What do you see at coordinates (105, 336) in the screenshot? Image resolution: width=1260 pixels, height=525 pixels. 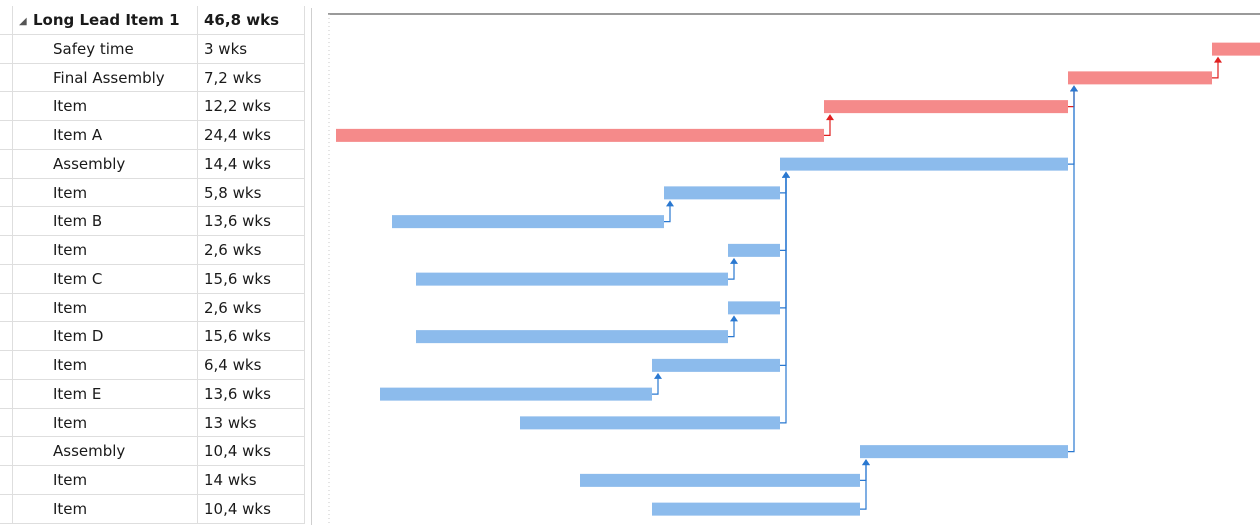 I see `task-name-cell: Item D` at bounding box center [105, 336].